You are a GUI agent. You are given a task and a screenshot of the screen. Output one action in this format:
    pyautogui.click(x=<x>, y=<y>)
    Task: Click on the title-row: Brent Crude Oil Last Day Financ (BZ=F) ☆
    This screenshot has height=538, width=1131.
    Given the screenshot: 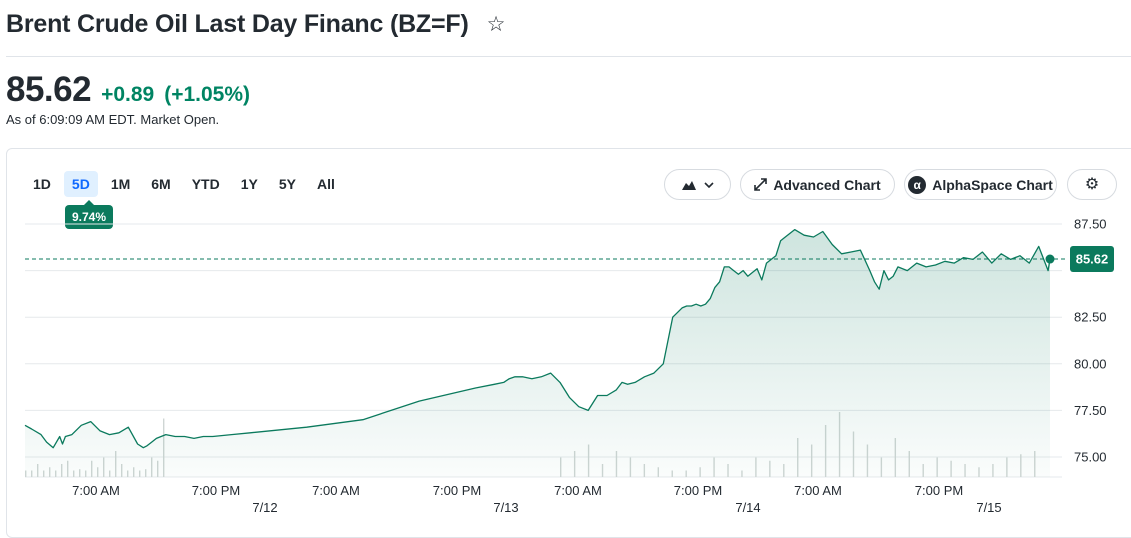 What is the action you would take?
    pyautogui.click(x=255, y=24)
    